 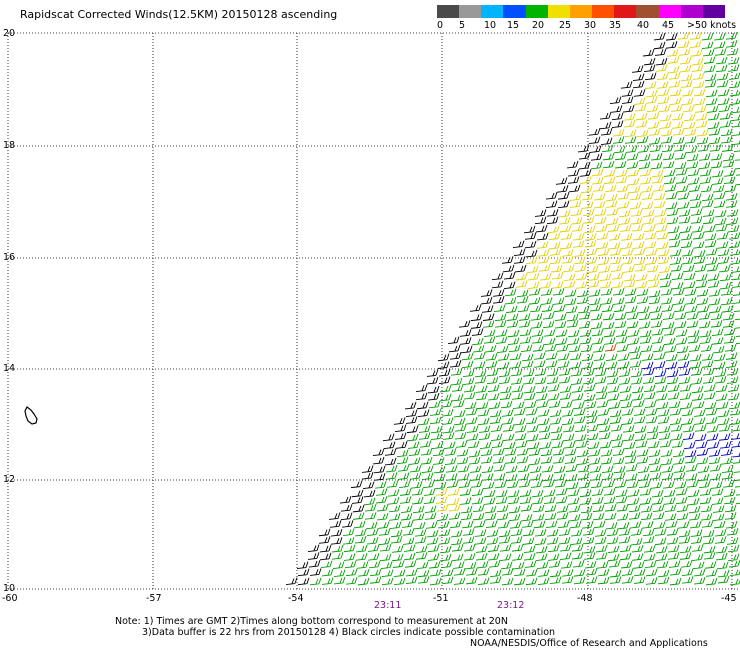 I want to click on scale-swatch, so click(x=714, y=11).